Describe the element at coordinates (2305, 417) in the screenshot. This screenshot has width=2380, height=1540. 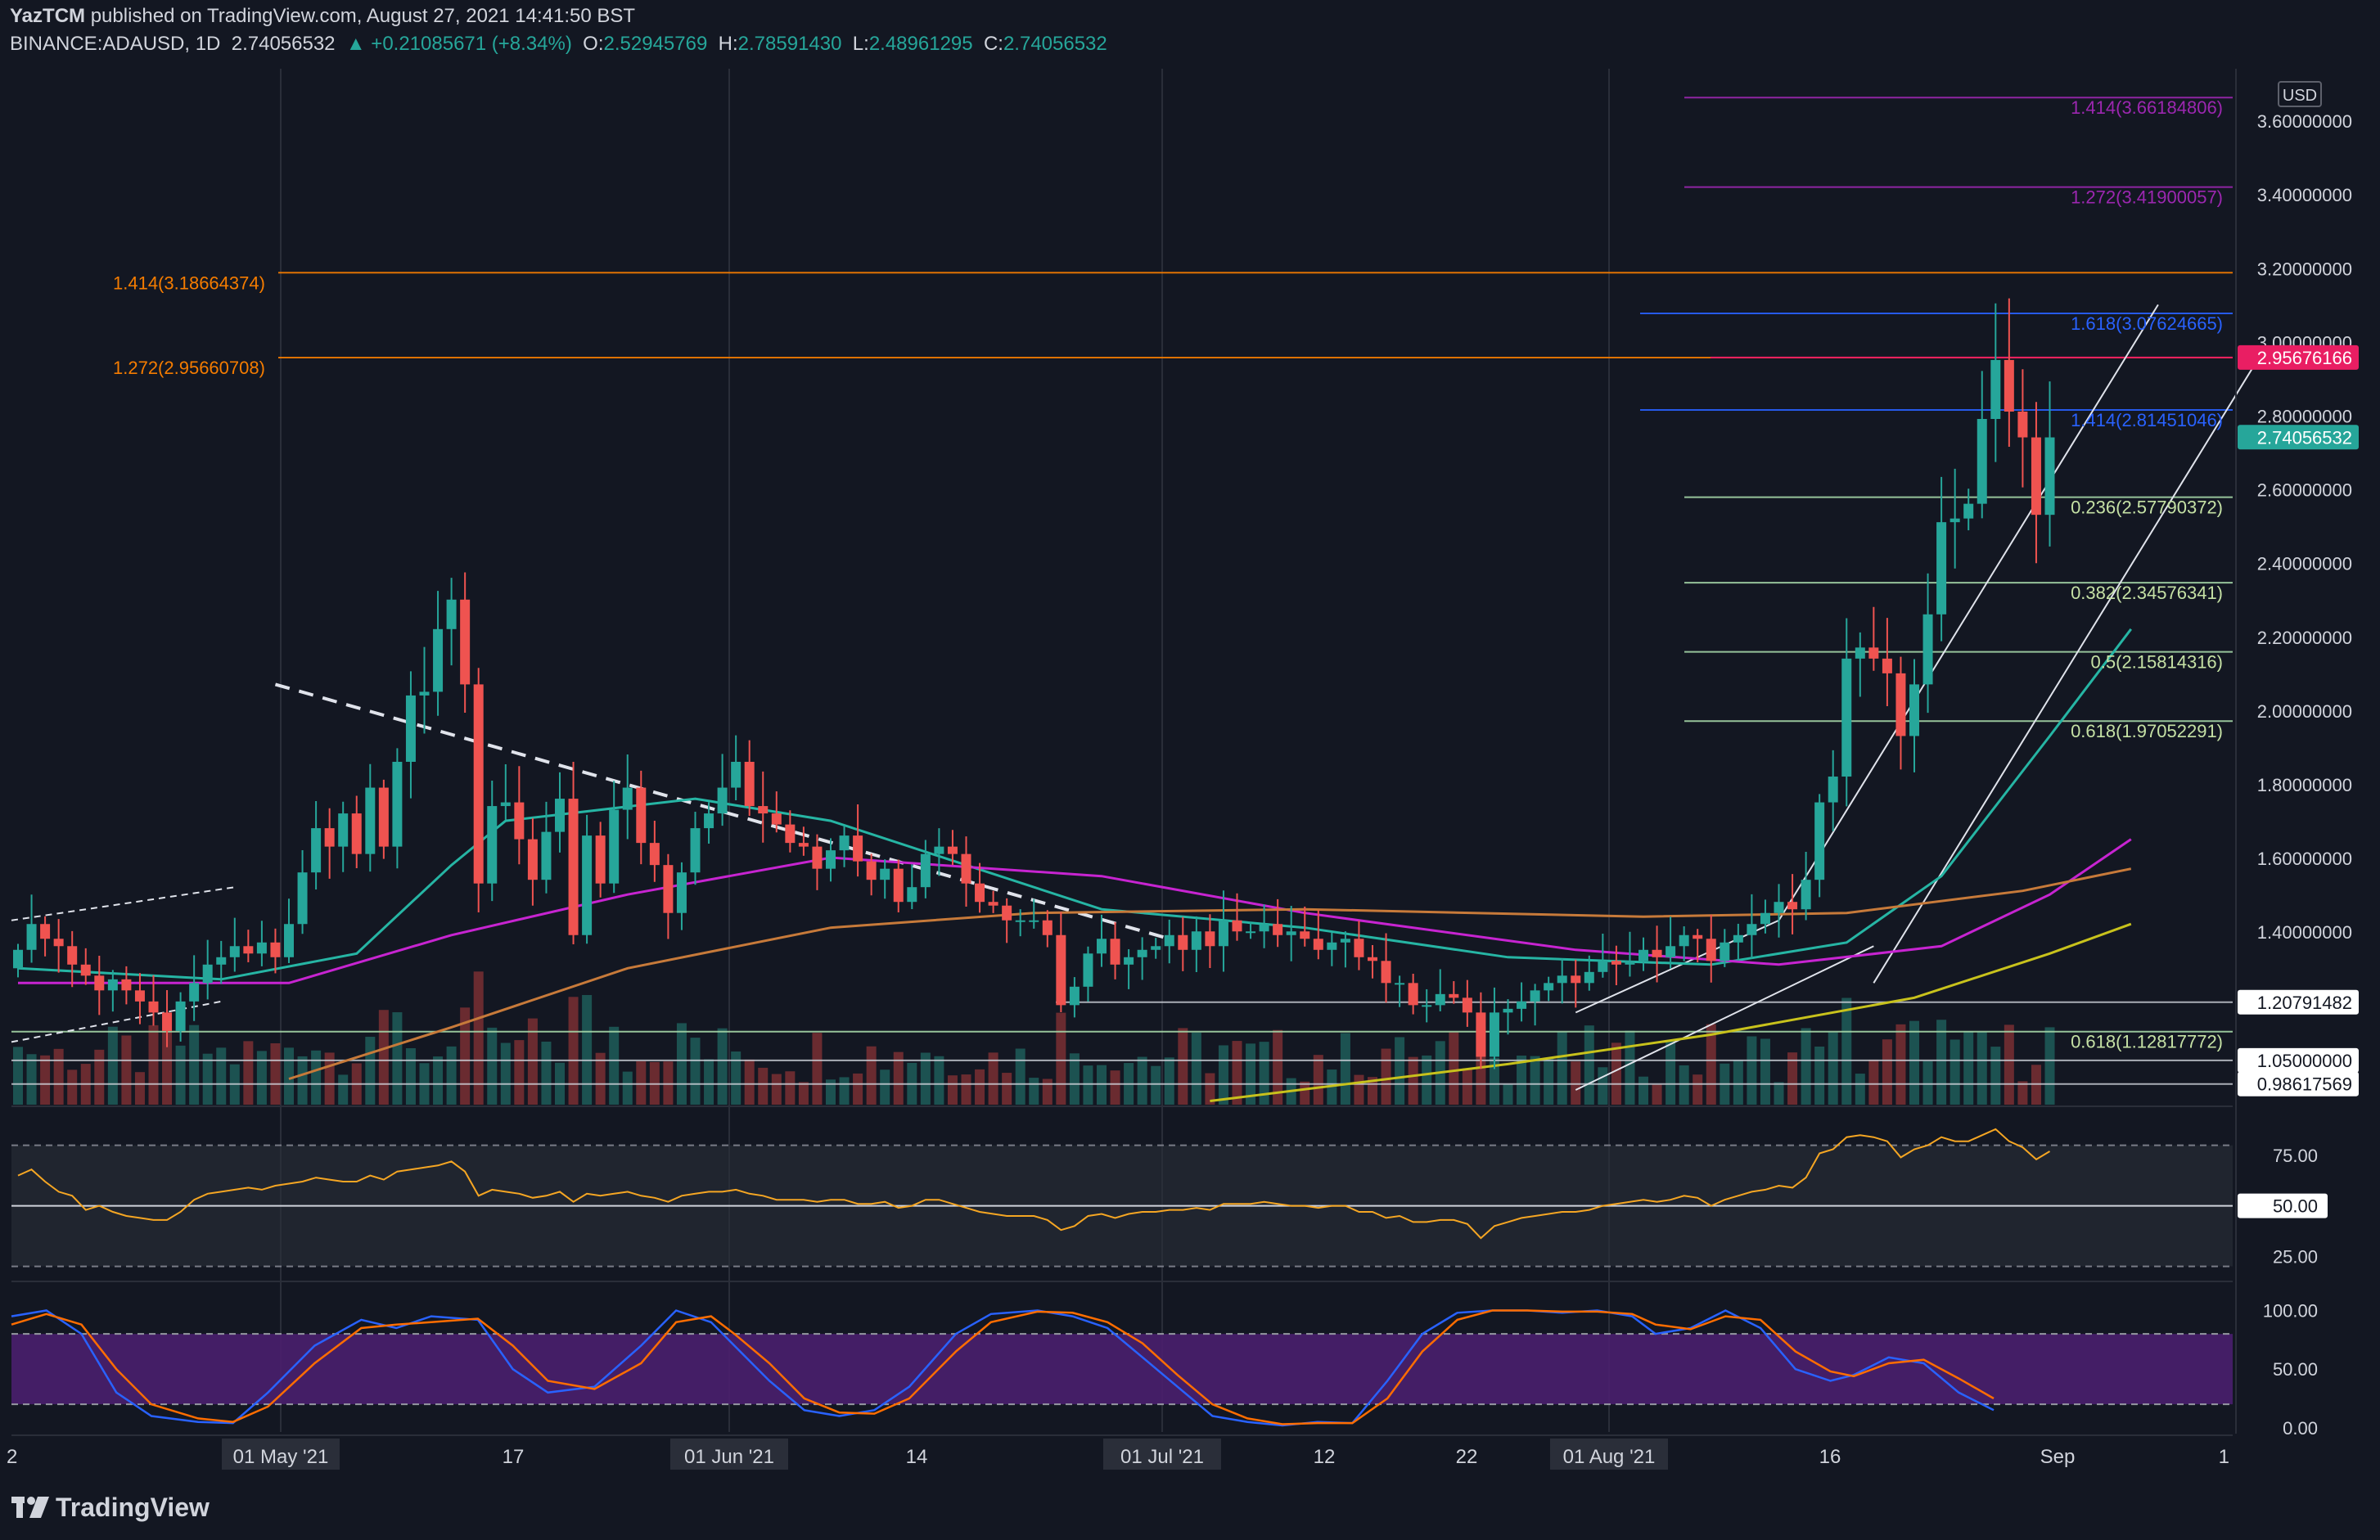
I see `price-tick: 2.80000000` at that location.